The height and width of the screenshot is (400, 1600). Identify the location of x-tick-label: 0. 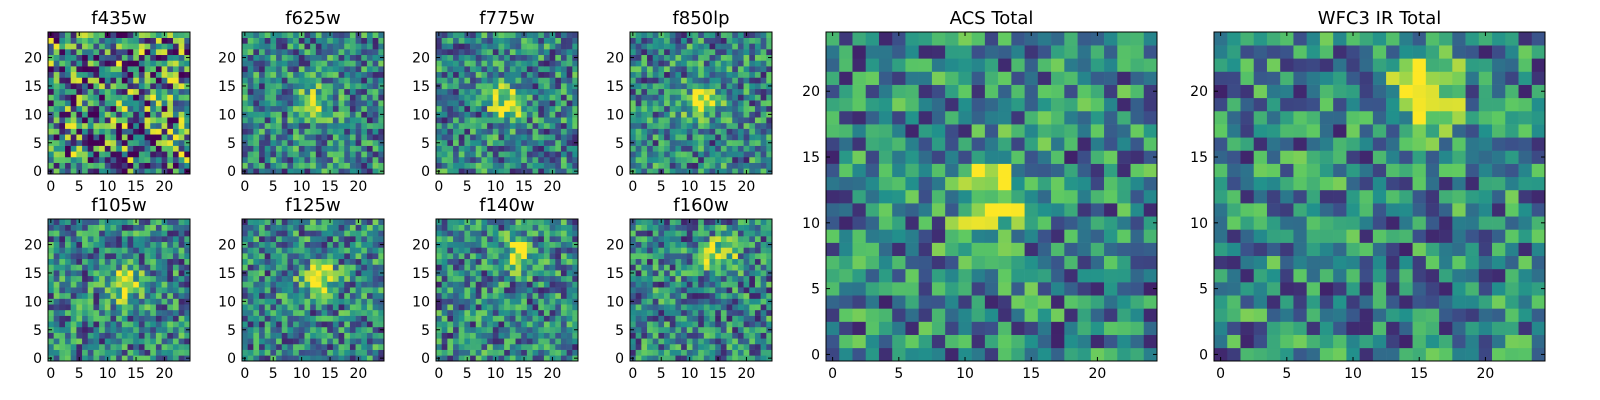
(438, 187).